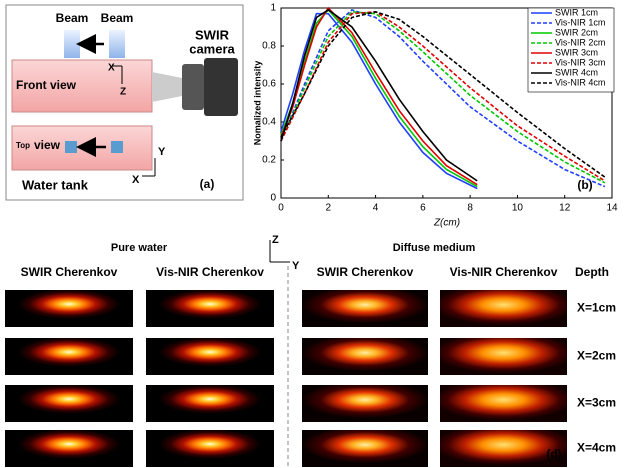 Image resolution: width=625 pixels, height=468 pixels. What do you see at coordinates (47, 145) in the screenshot?
I see `view-label: view` at bounding box center [47, 145].